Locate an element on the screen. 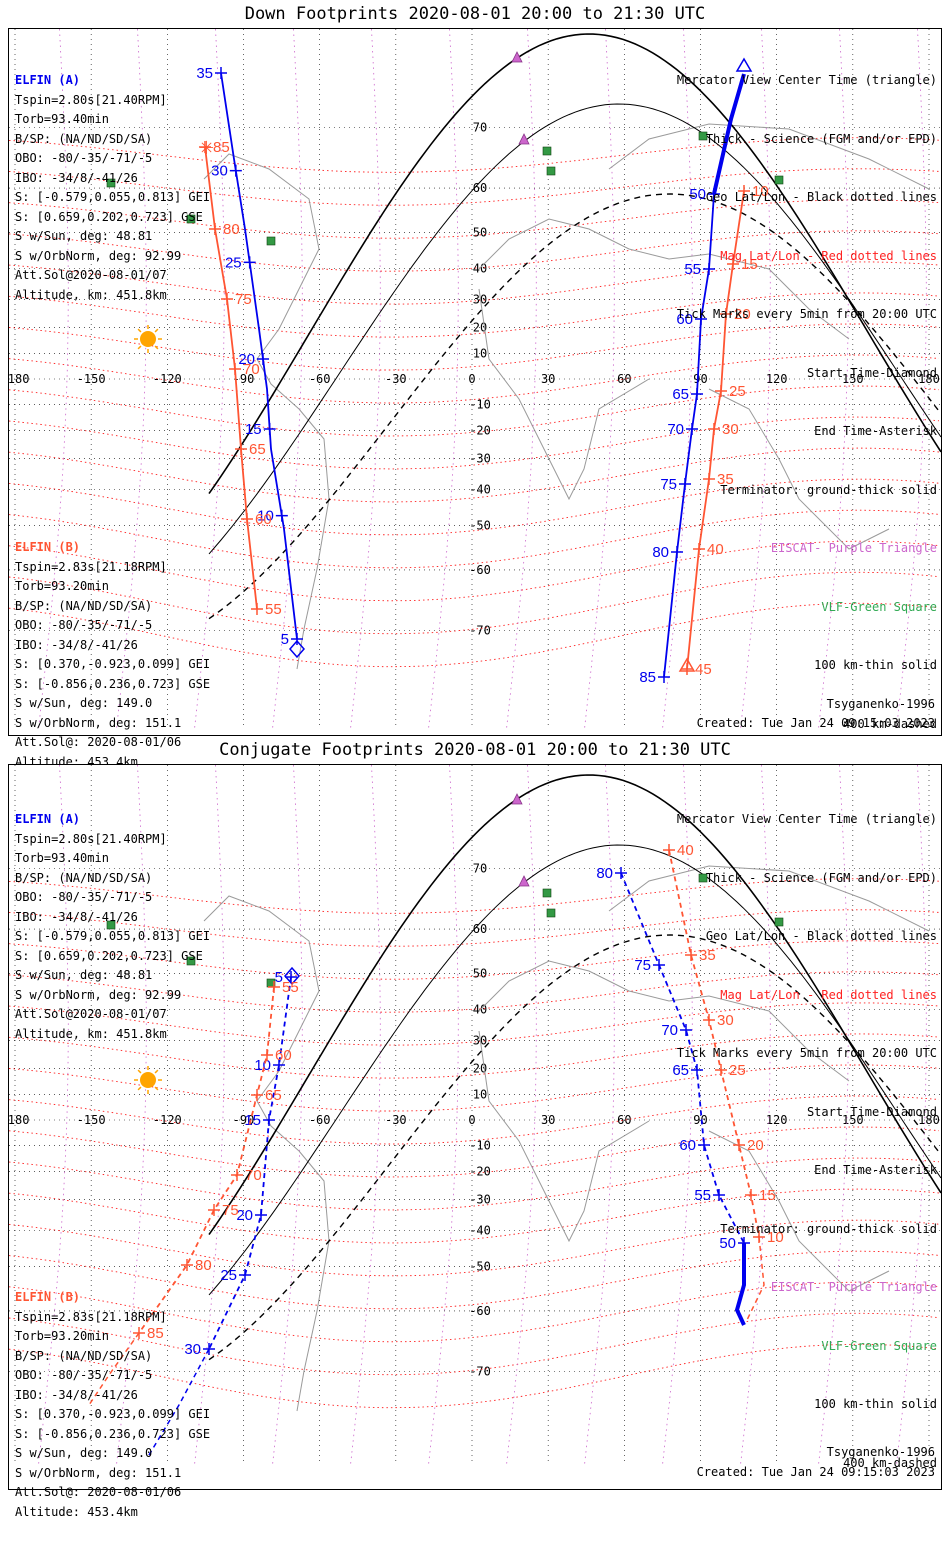 This screenshot has height=1561, width=950. elfin-b-east-track is located at coordinates (715, 430).